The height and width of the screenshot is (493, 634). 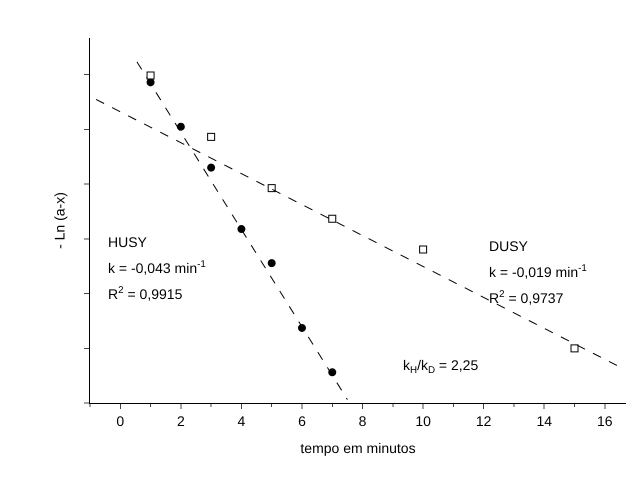 I want to click on y-axis-title: - Ln (a-x), so click(x=60, y=220).